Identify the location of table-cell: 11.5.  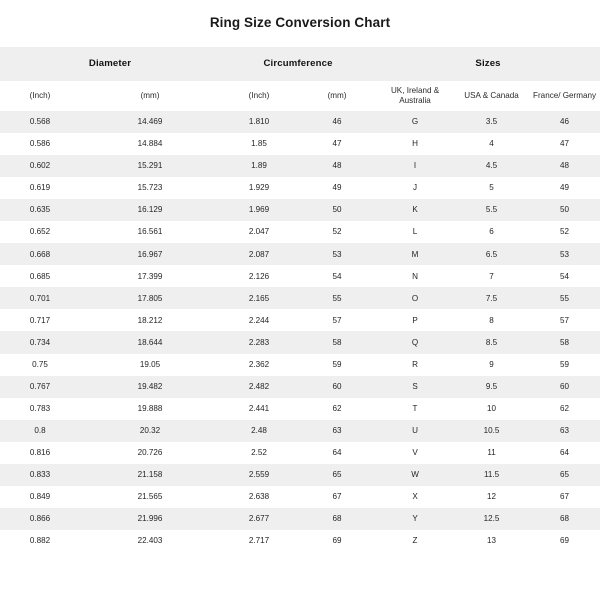
(491, 474).